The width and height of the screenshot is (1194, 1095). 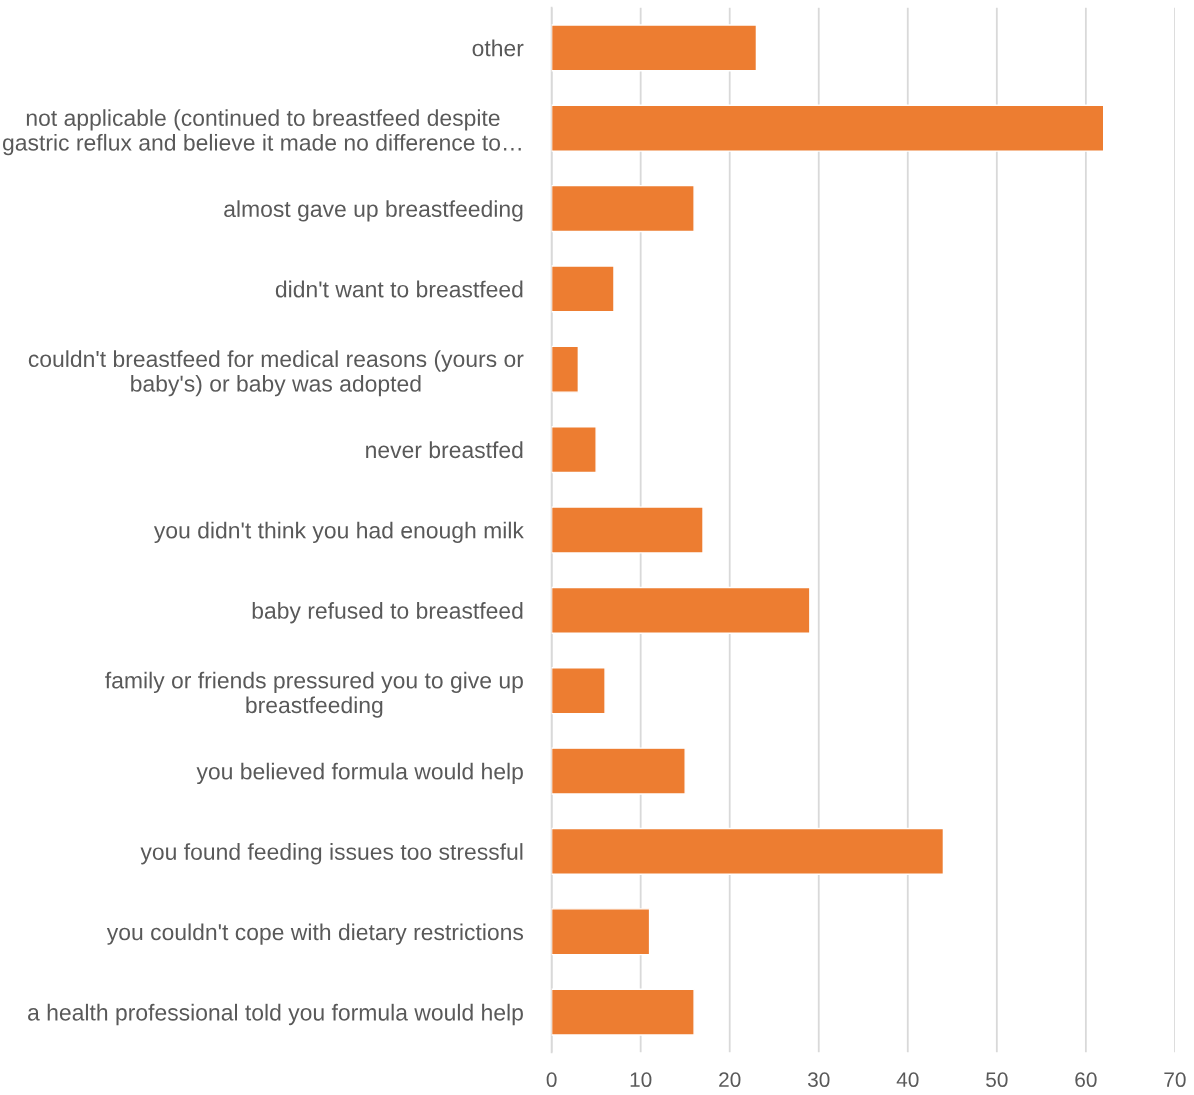 What do you see at coordinates (1175, 1080) in the screenshot?
I see `x-tick-label: 70` at bounding box center [1175, 1080].